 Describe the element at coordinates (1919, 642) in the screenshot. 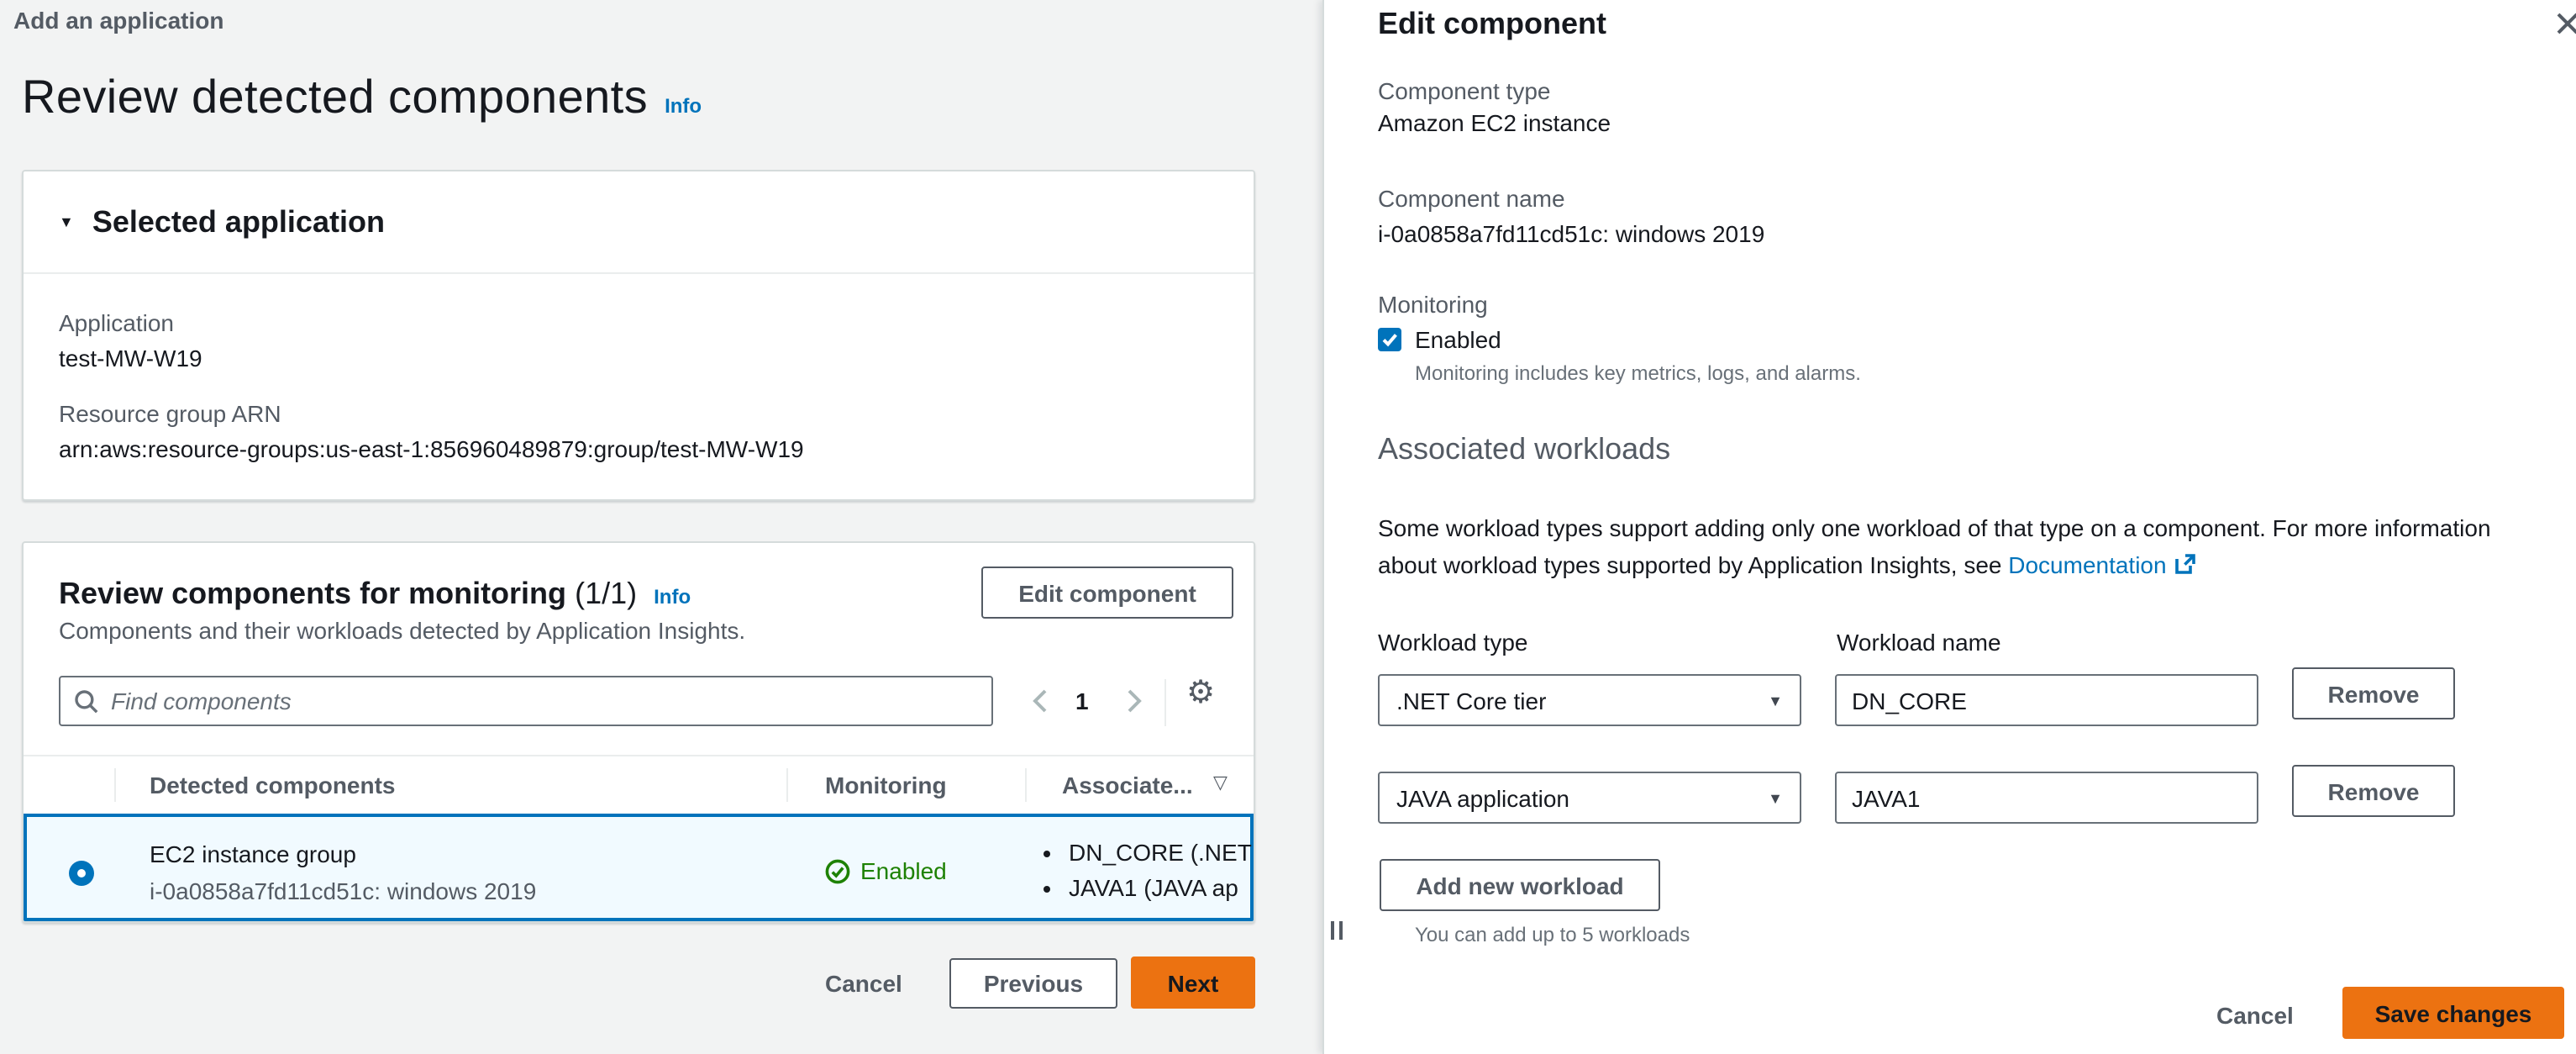

I see `workload-name-label: Workload name` at that location.